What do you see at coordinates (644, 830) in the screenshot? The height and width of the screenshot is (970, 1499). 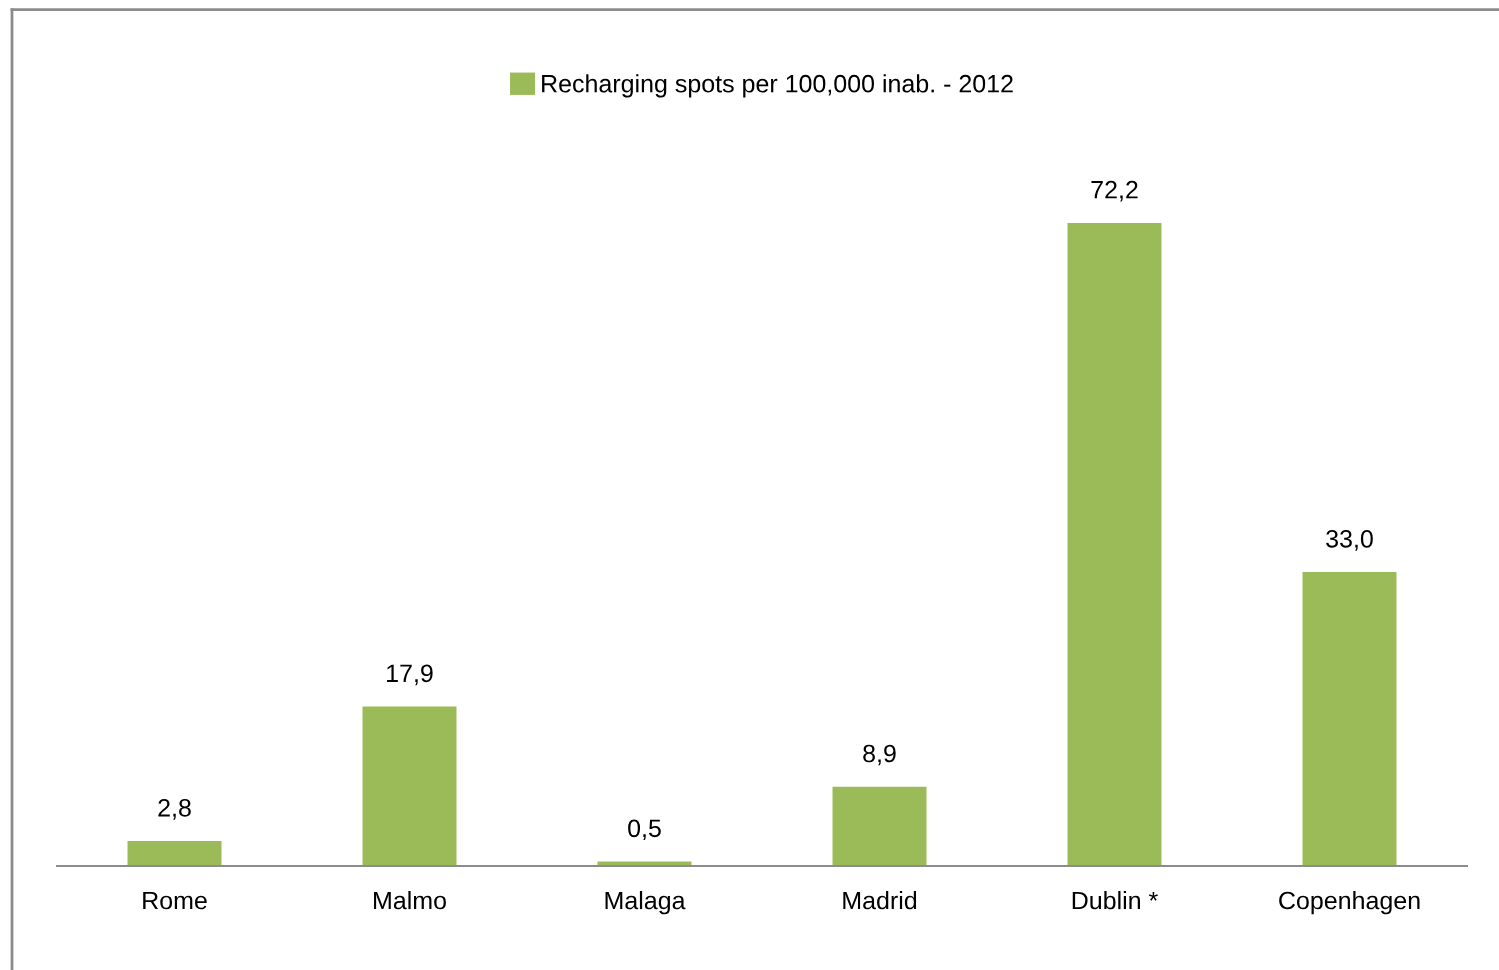 I see `data-label: 0,5` at bounding box center [644, 830].